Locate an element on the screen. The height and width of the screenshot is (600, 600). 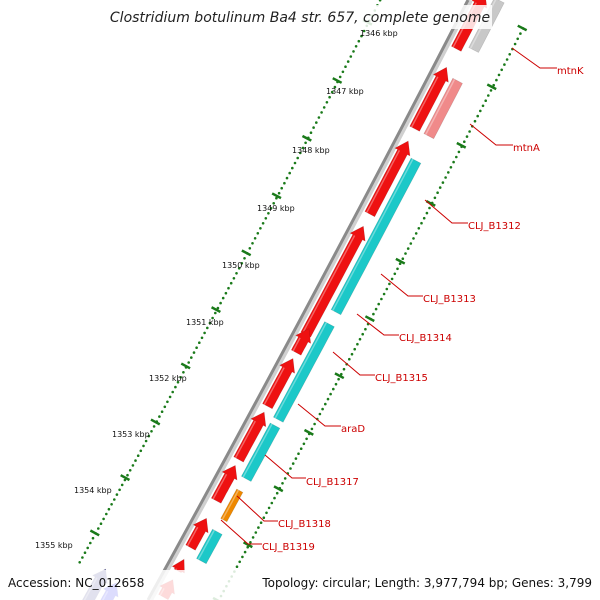
gene-label-CLJ_B1313: CLJ_B1313 is located at coordinates (449, 299).